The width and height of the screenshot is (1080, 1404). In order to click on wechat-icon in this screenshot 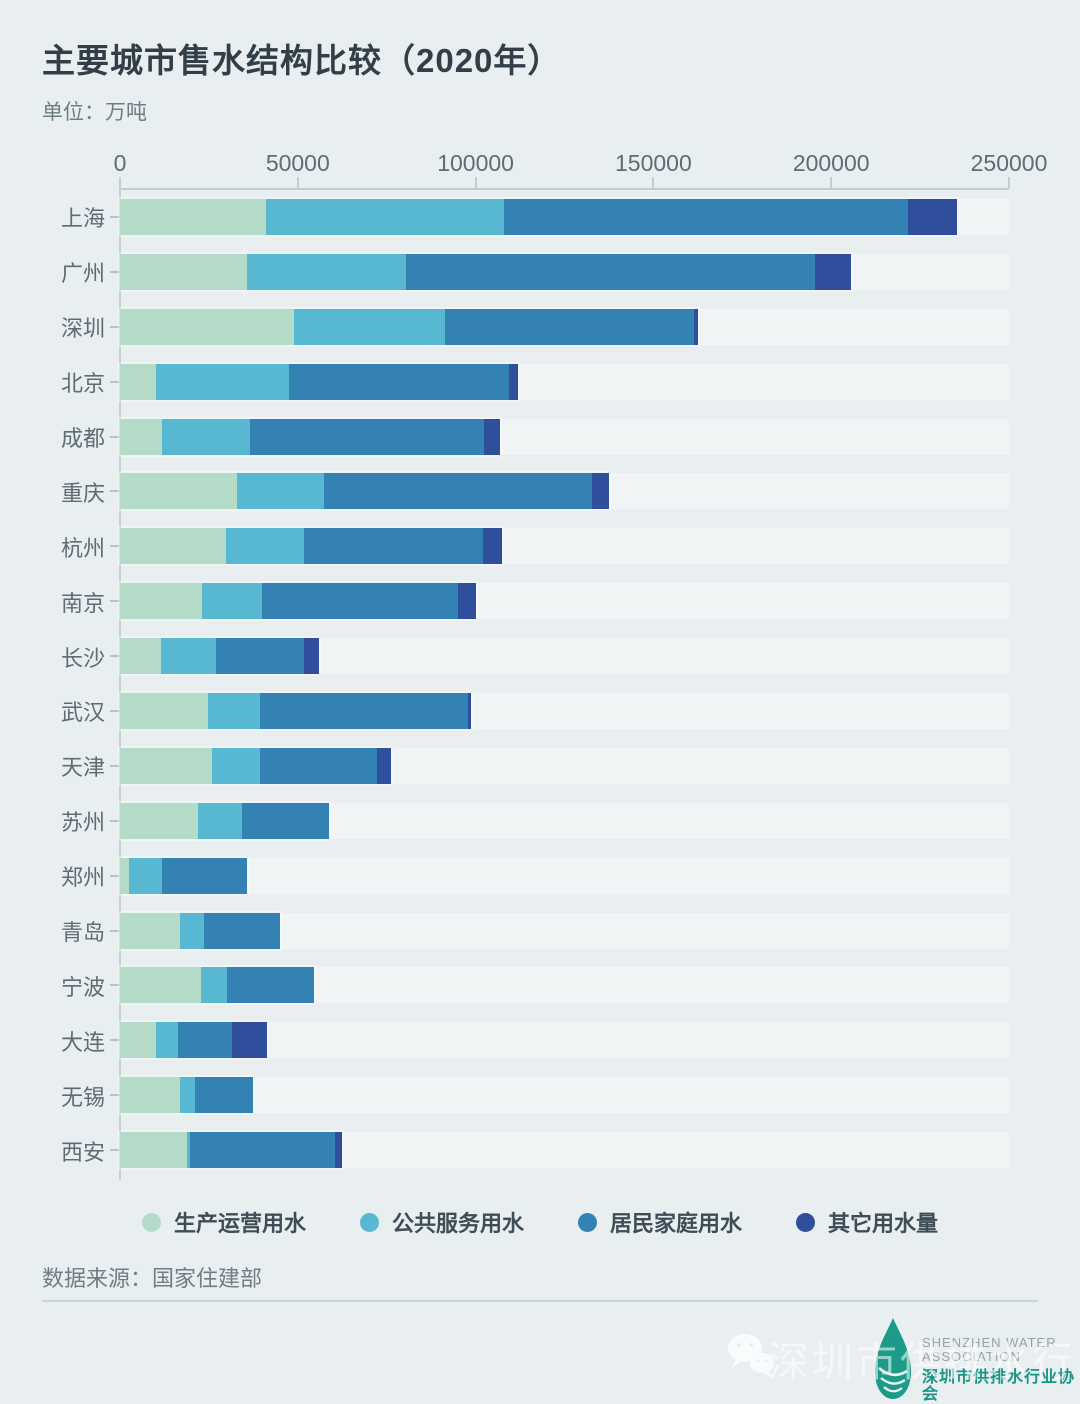, I will do `click(751, 1355)`.